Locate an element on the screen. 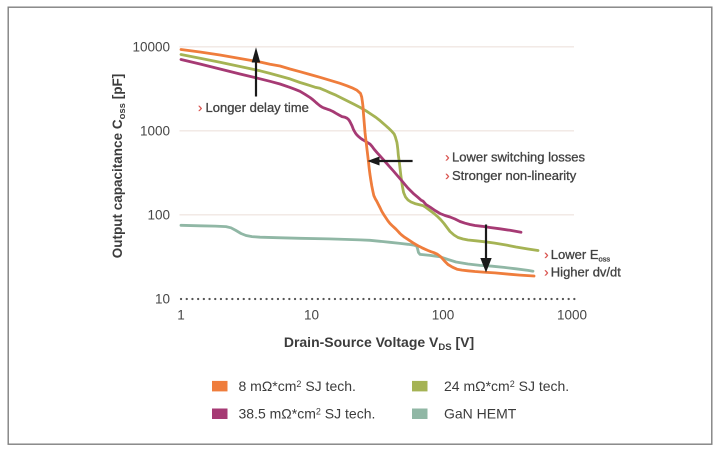 This screenshot has height=449, width=720. svg-text: Lower Eoss is located at coordinates (581, 255).